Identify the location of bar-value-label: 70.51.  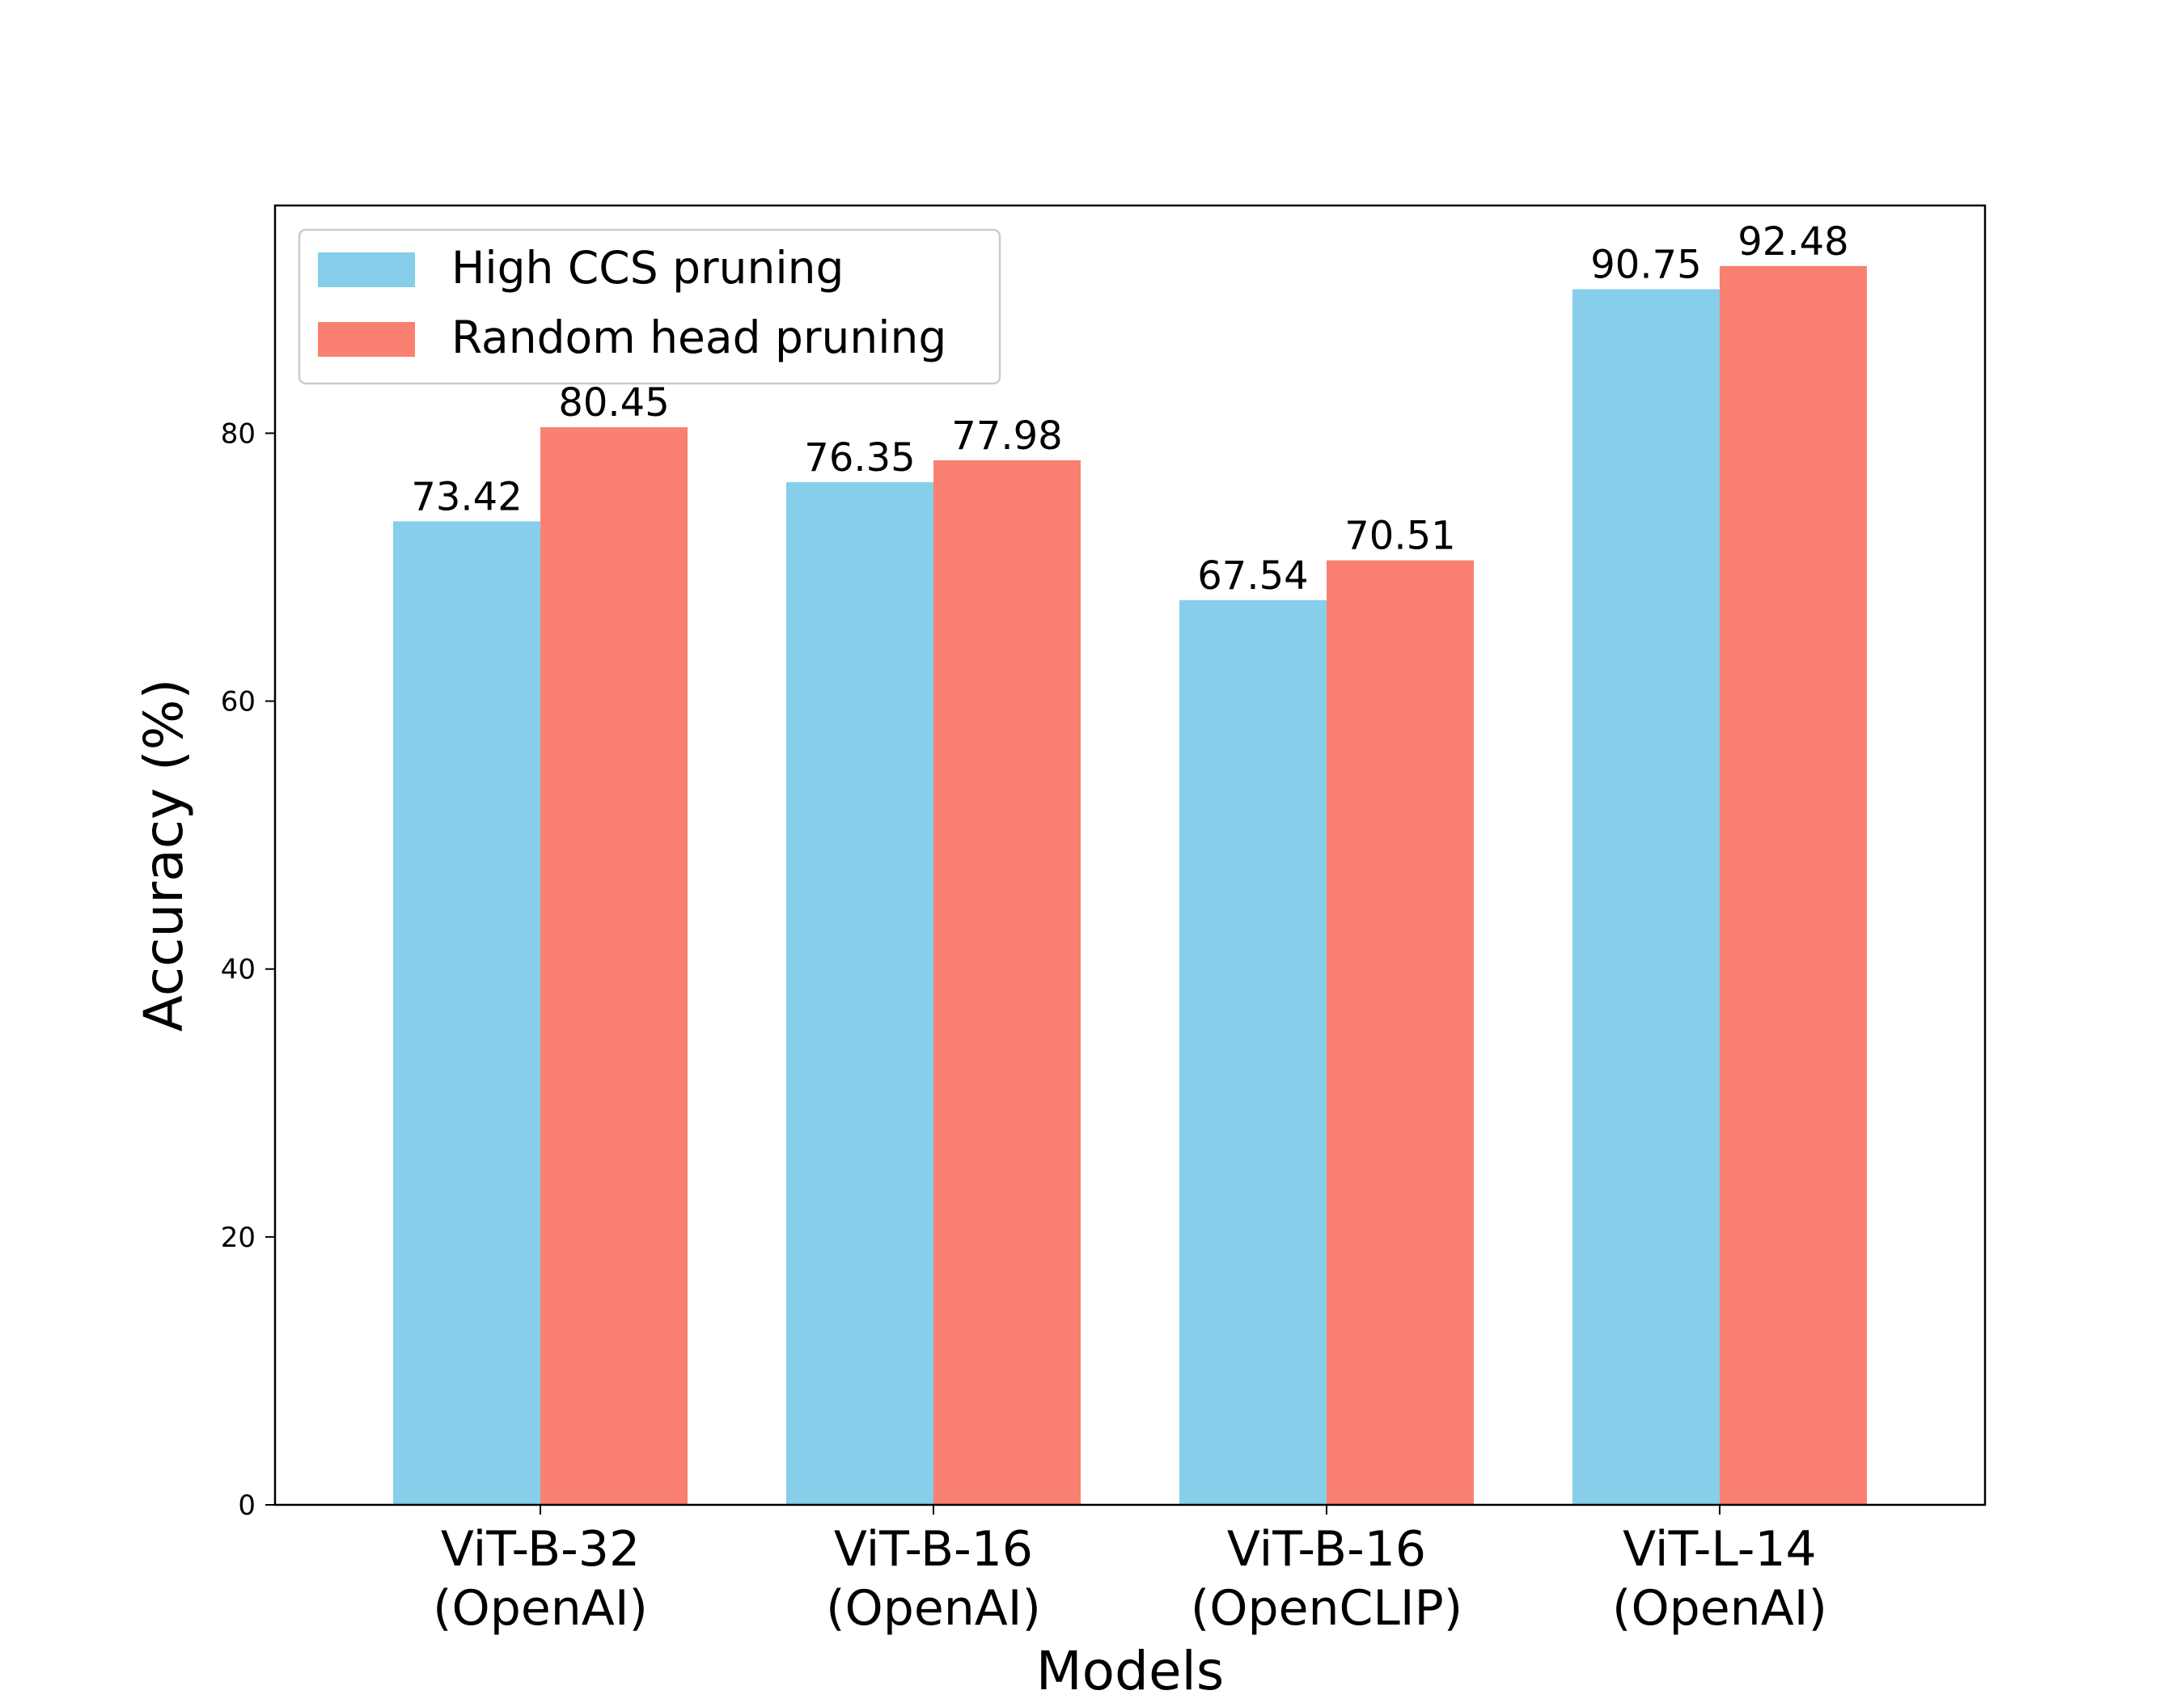
(1399, 536).